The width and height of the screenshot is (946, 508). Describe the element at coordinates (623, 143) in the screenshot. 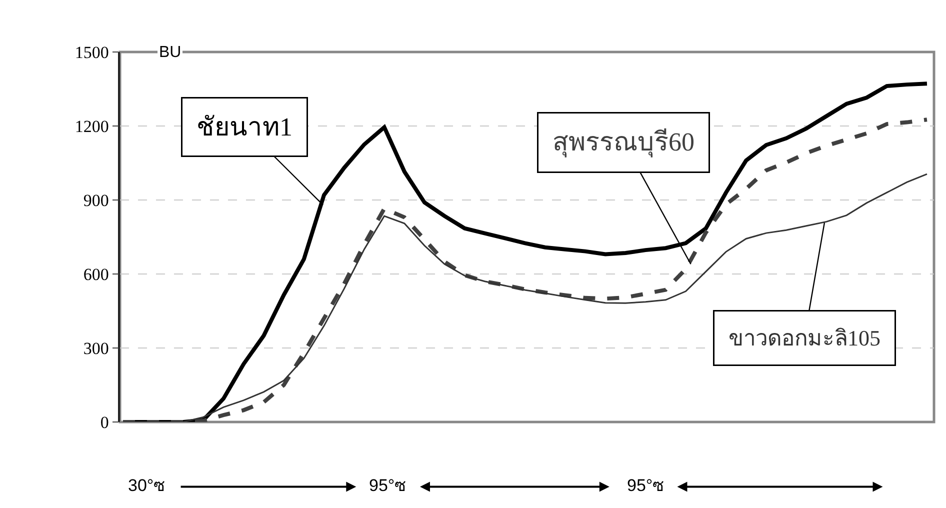

I see `text: สุพรรณบุรี60` at that location.